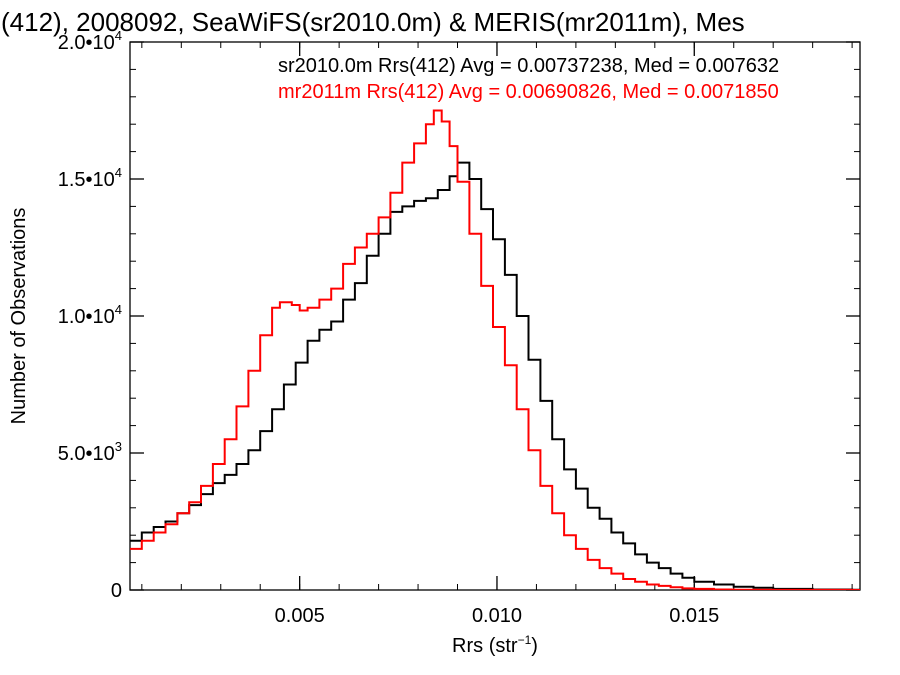  I want to click on x-tick-labels: 0.005 0.010 0.015, so click(497, 616).